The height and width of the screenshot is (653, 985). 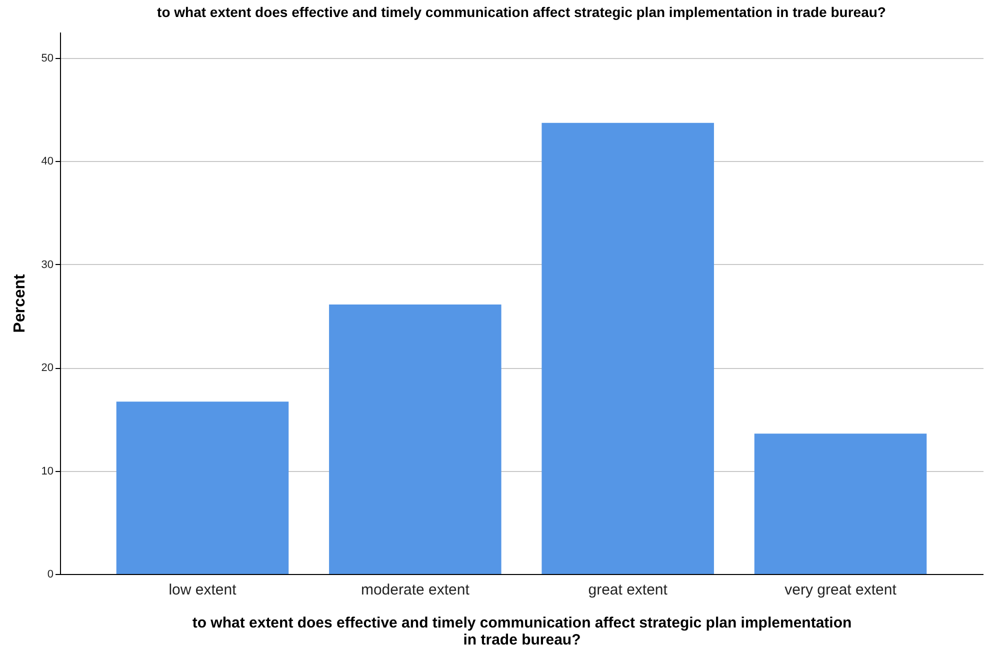 What do you see at coordinates (47, 58) in the screenshot?
I see `y-tick-label: 50` at bounding box center [47, 58].